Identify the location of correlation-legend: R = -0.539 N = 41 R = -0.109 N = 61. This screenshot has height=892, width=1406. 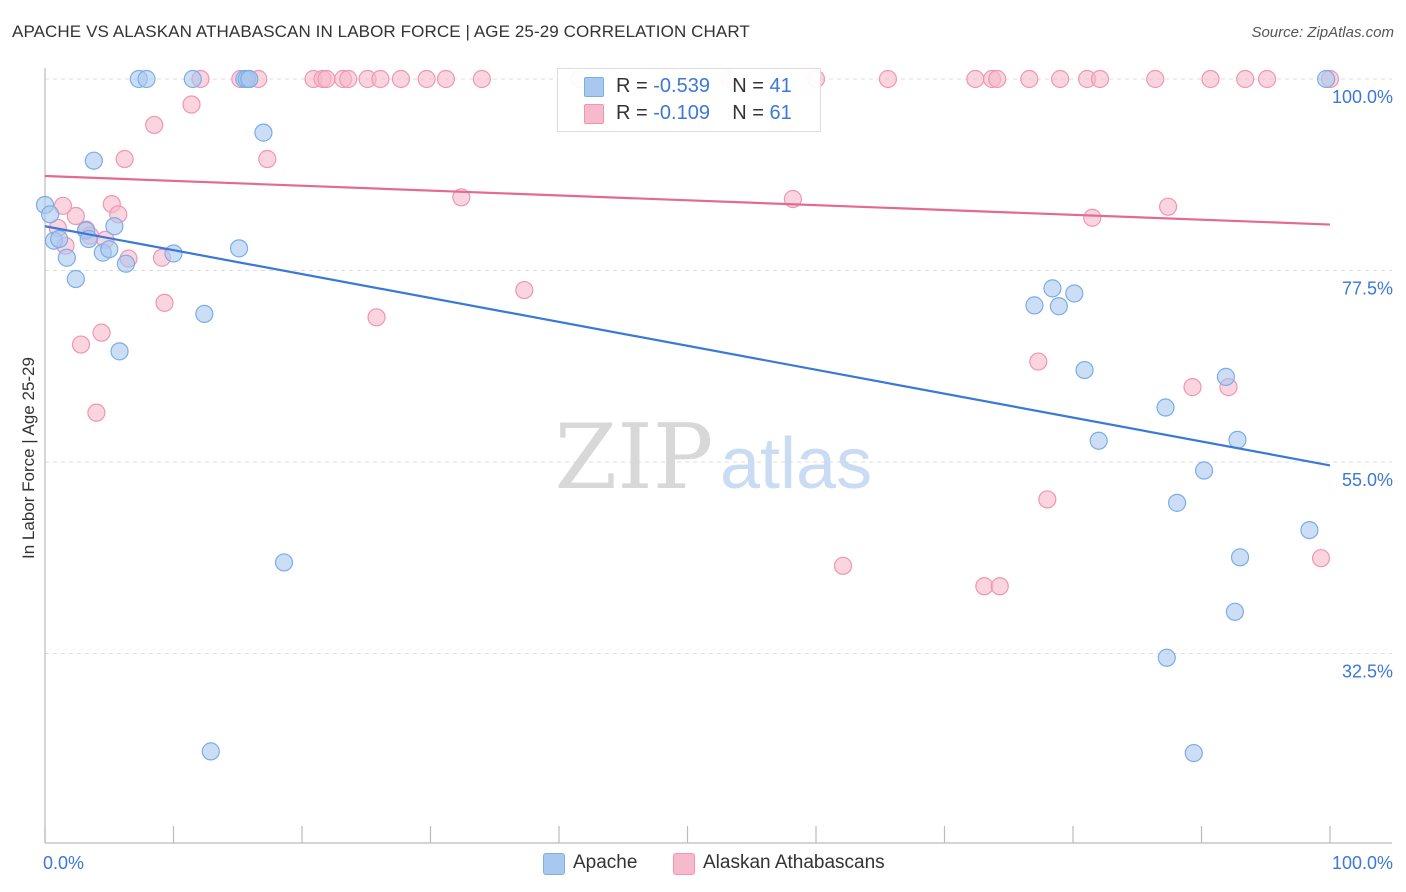
(689, 100).